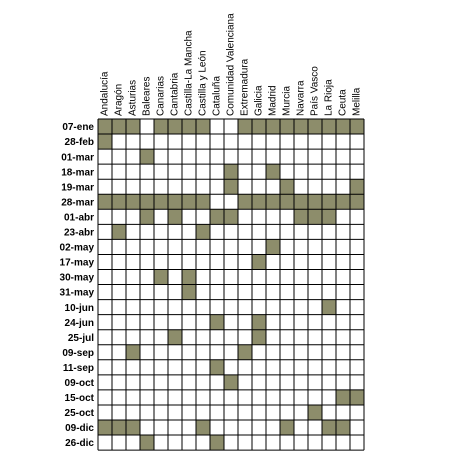  I want to click on row-label: 25-jul, so click(81, 338).